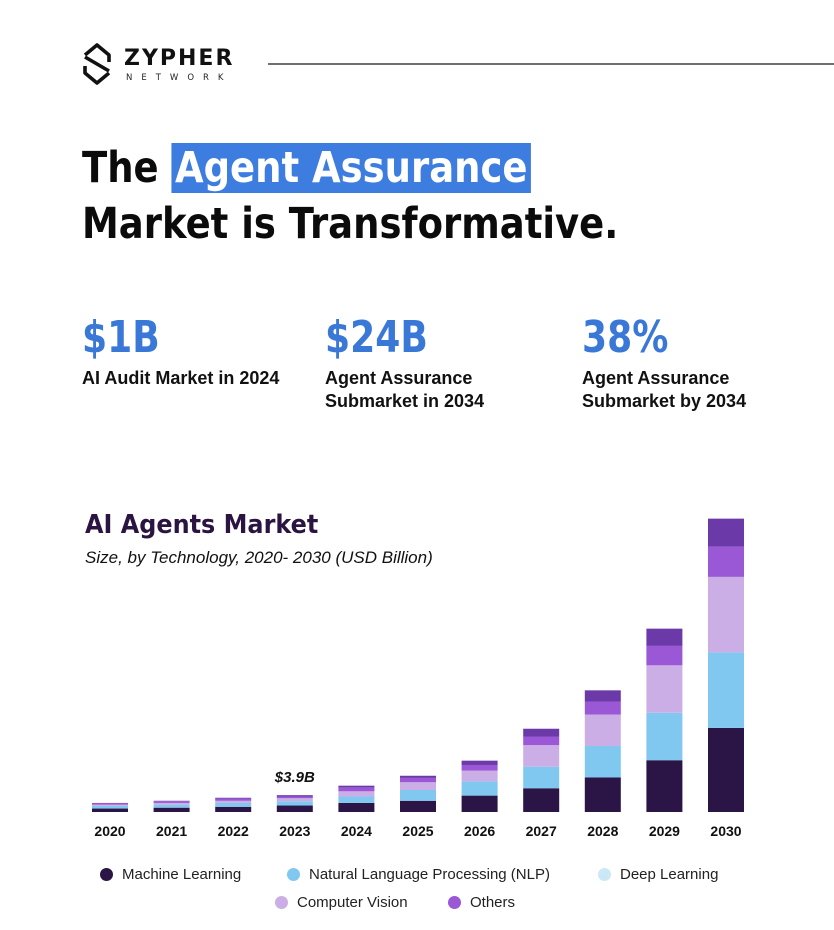 This screenshot has width=834, height=930. What do you see at coordinates (417, 831) in the screenshot?
I see `x-tick-label: 2025` at bounding box center [417, 831].